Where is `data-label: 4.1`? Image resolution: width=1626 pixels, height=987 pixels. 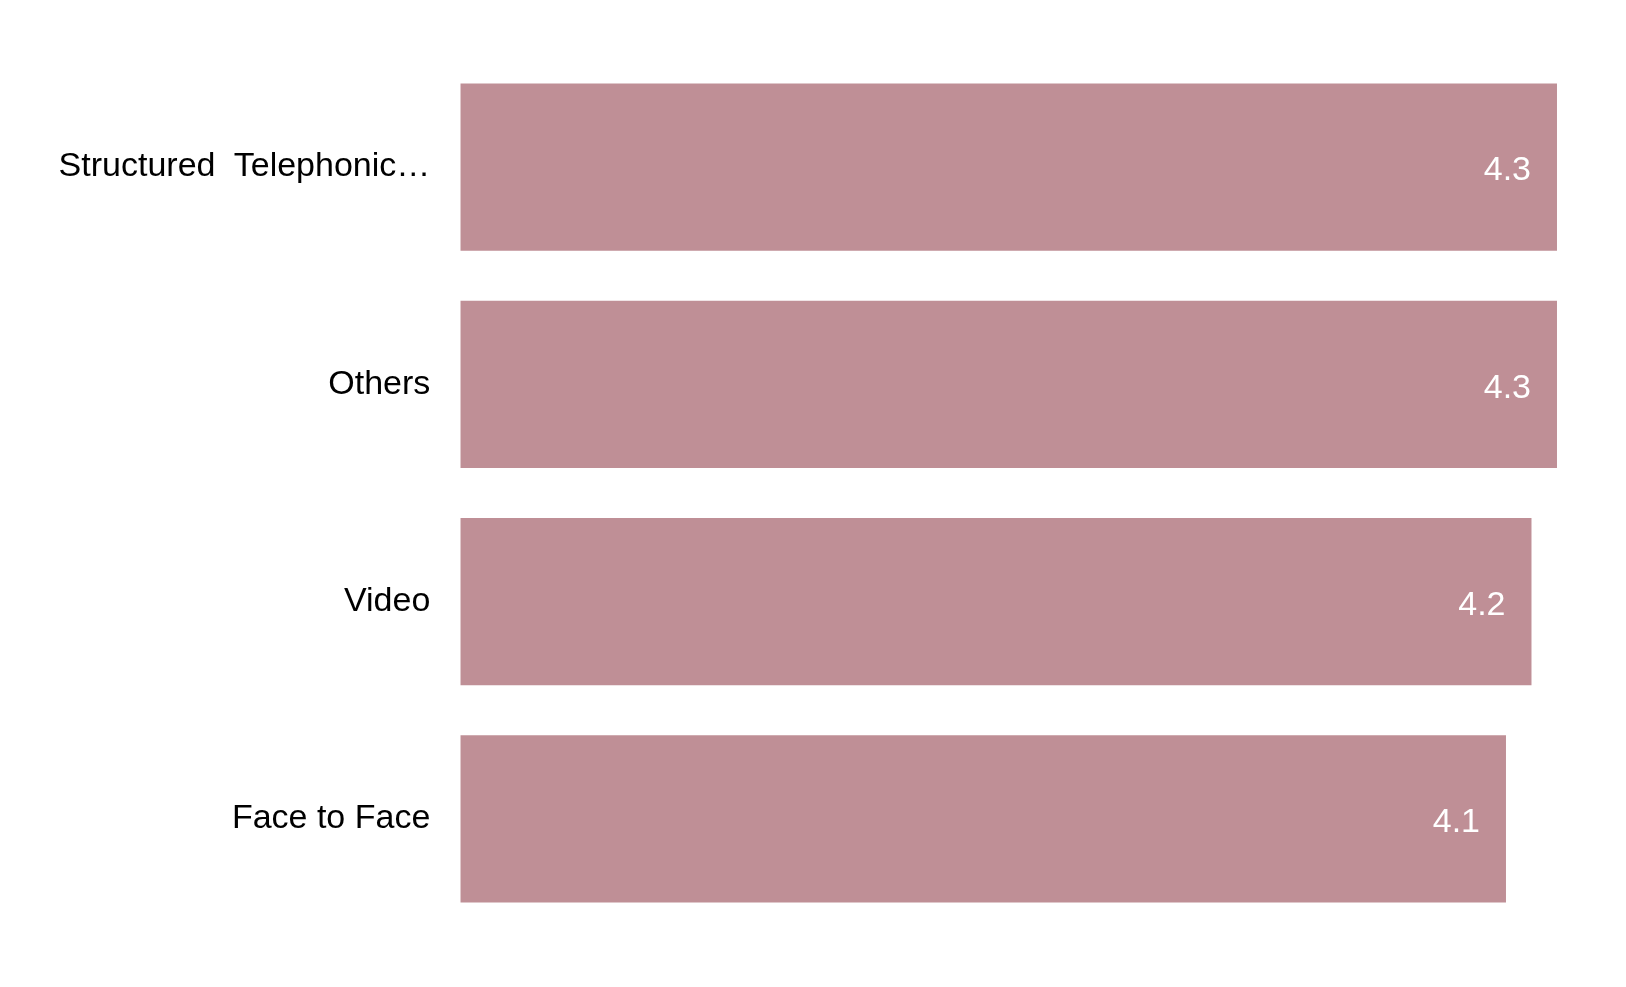
data-label: 4.1 is located at coordinates (1456, 820).